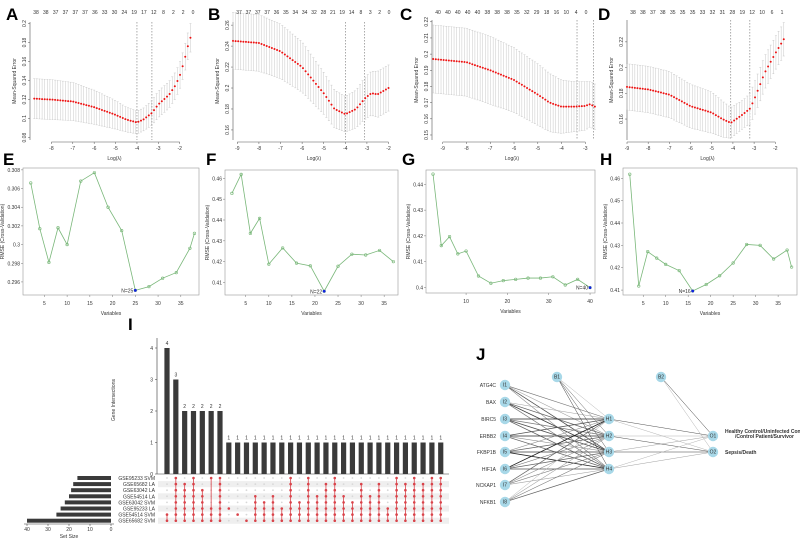  Describe the element at coordinates (311, 314) in the screenshot. I see `x-axis-label: Variables` at that location.